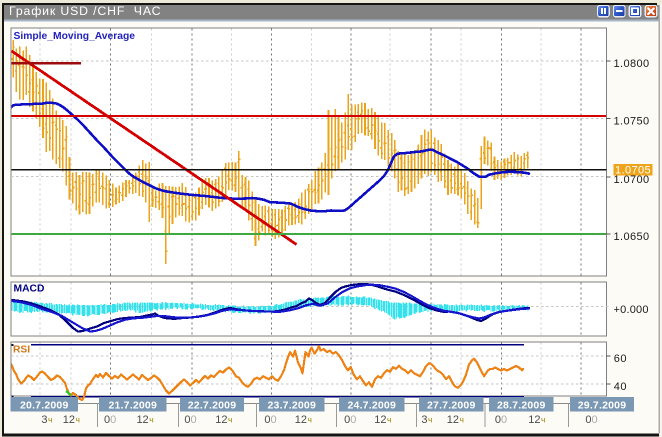  What do you see at coordinates (451, 406) in the screenshot?
I see `svg-text: 27.7.2009` at bounding box center [451, 406].